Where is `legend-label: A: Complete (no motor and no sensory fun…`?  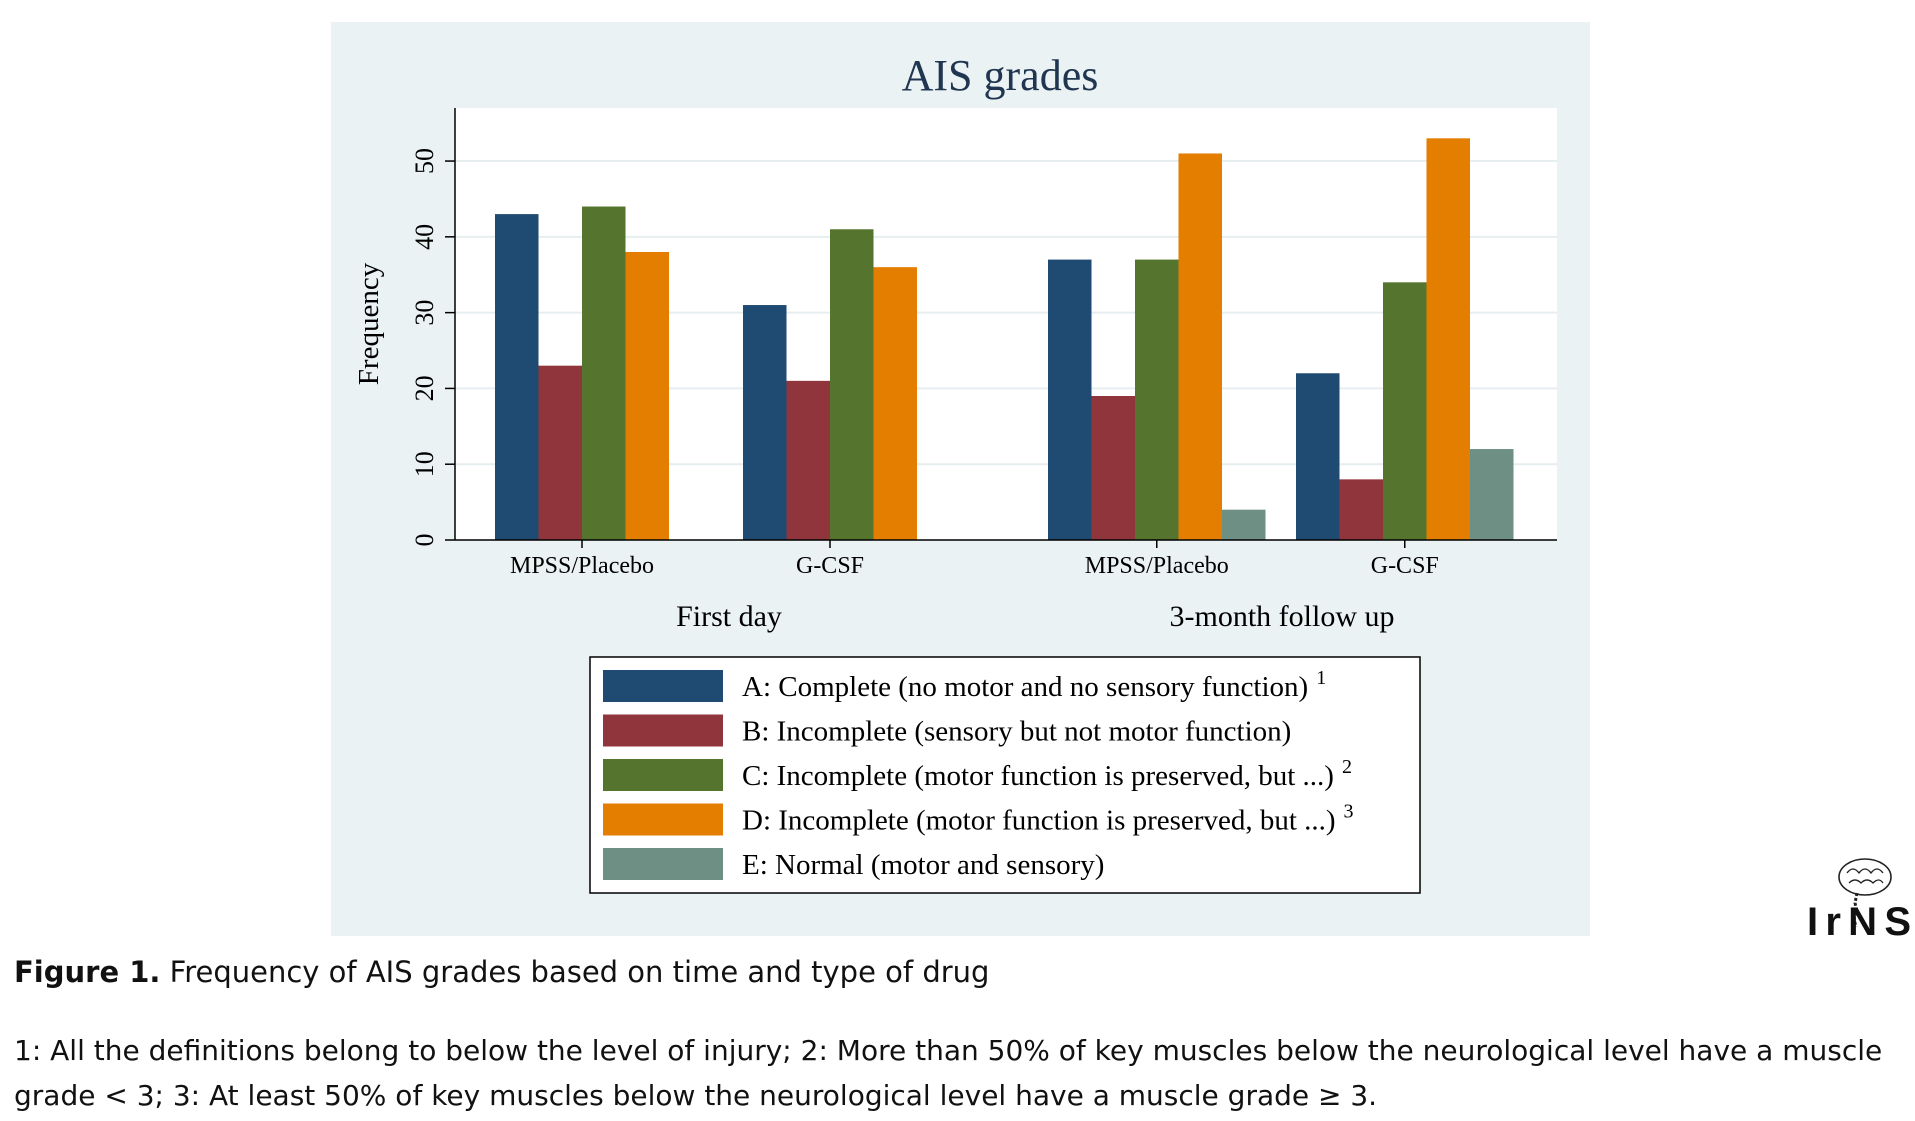 legend-label: A: Complete (no motor and no sensory fun… is located at coordinates (1034, 685).